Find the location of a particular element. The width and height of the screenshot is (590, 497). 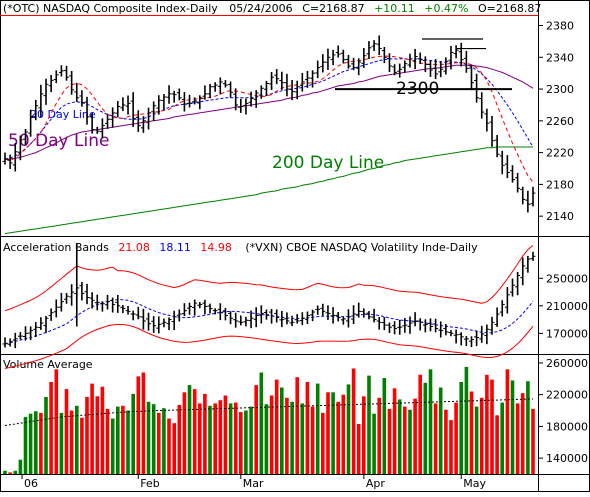

x-tick-label: 06 is located at coordinates (31, 483).